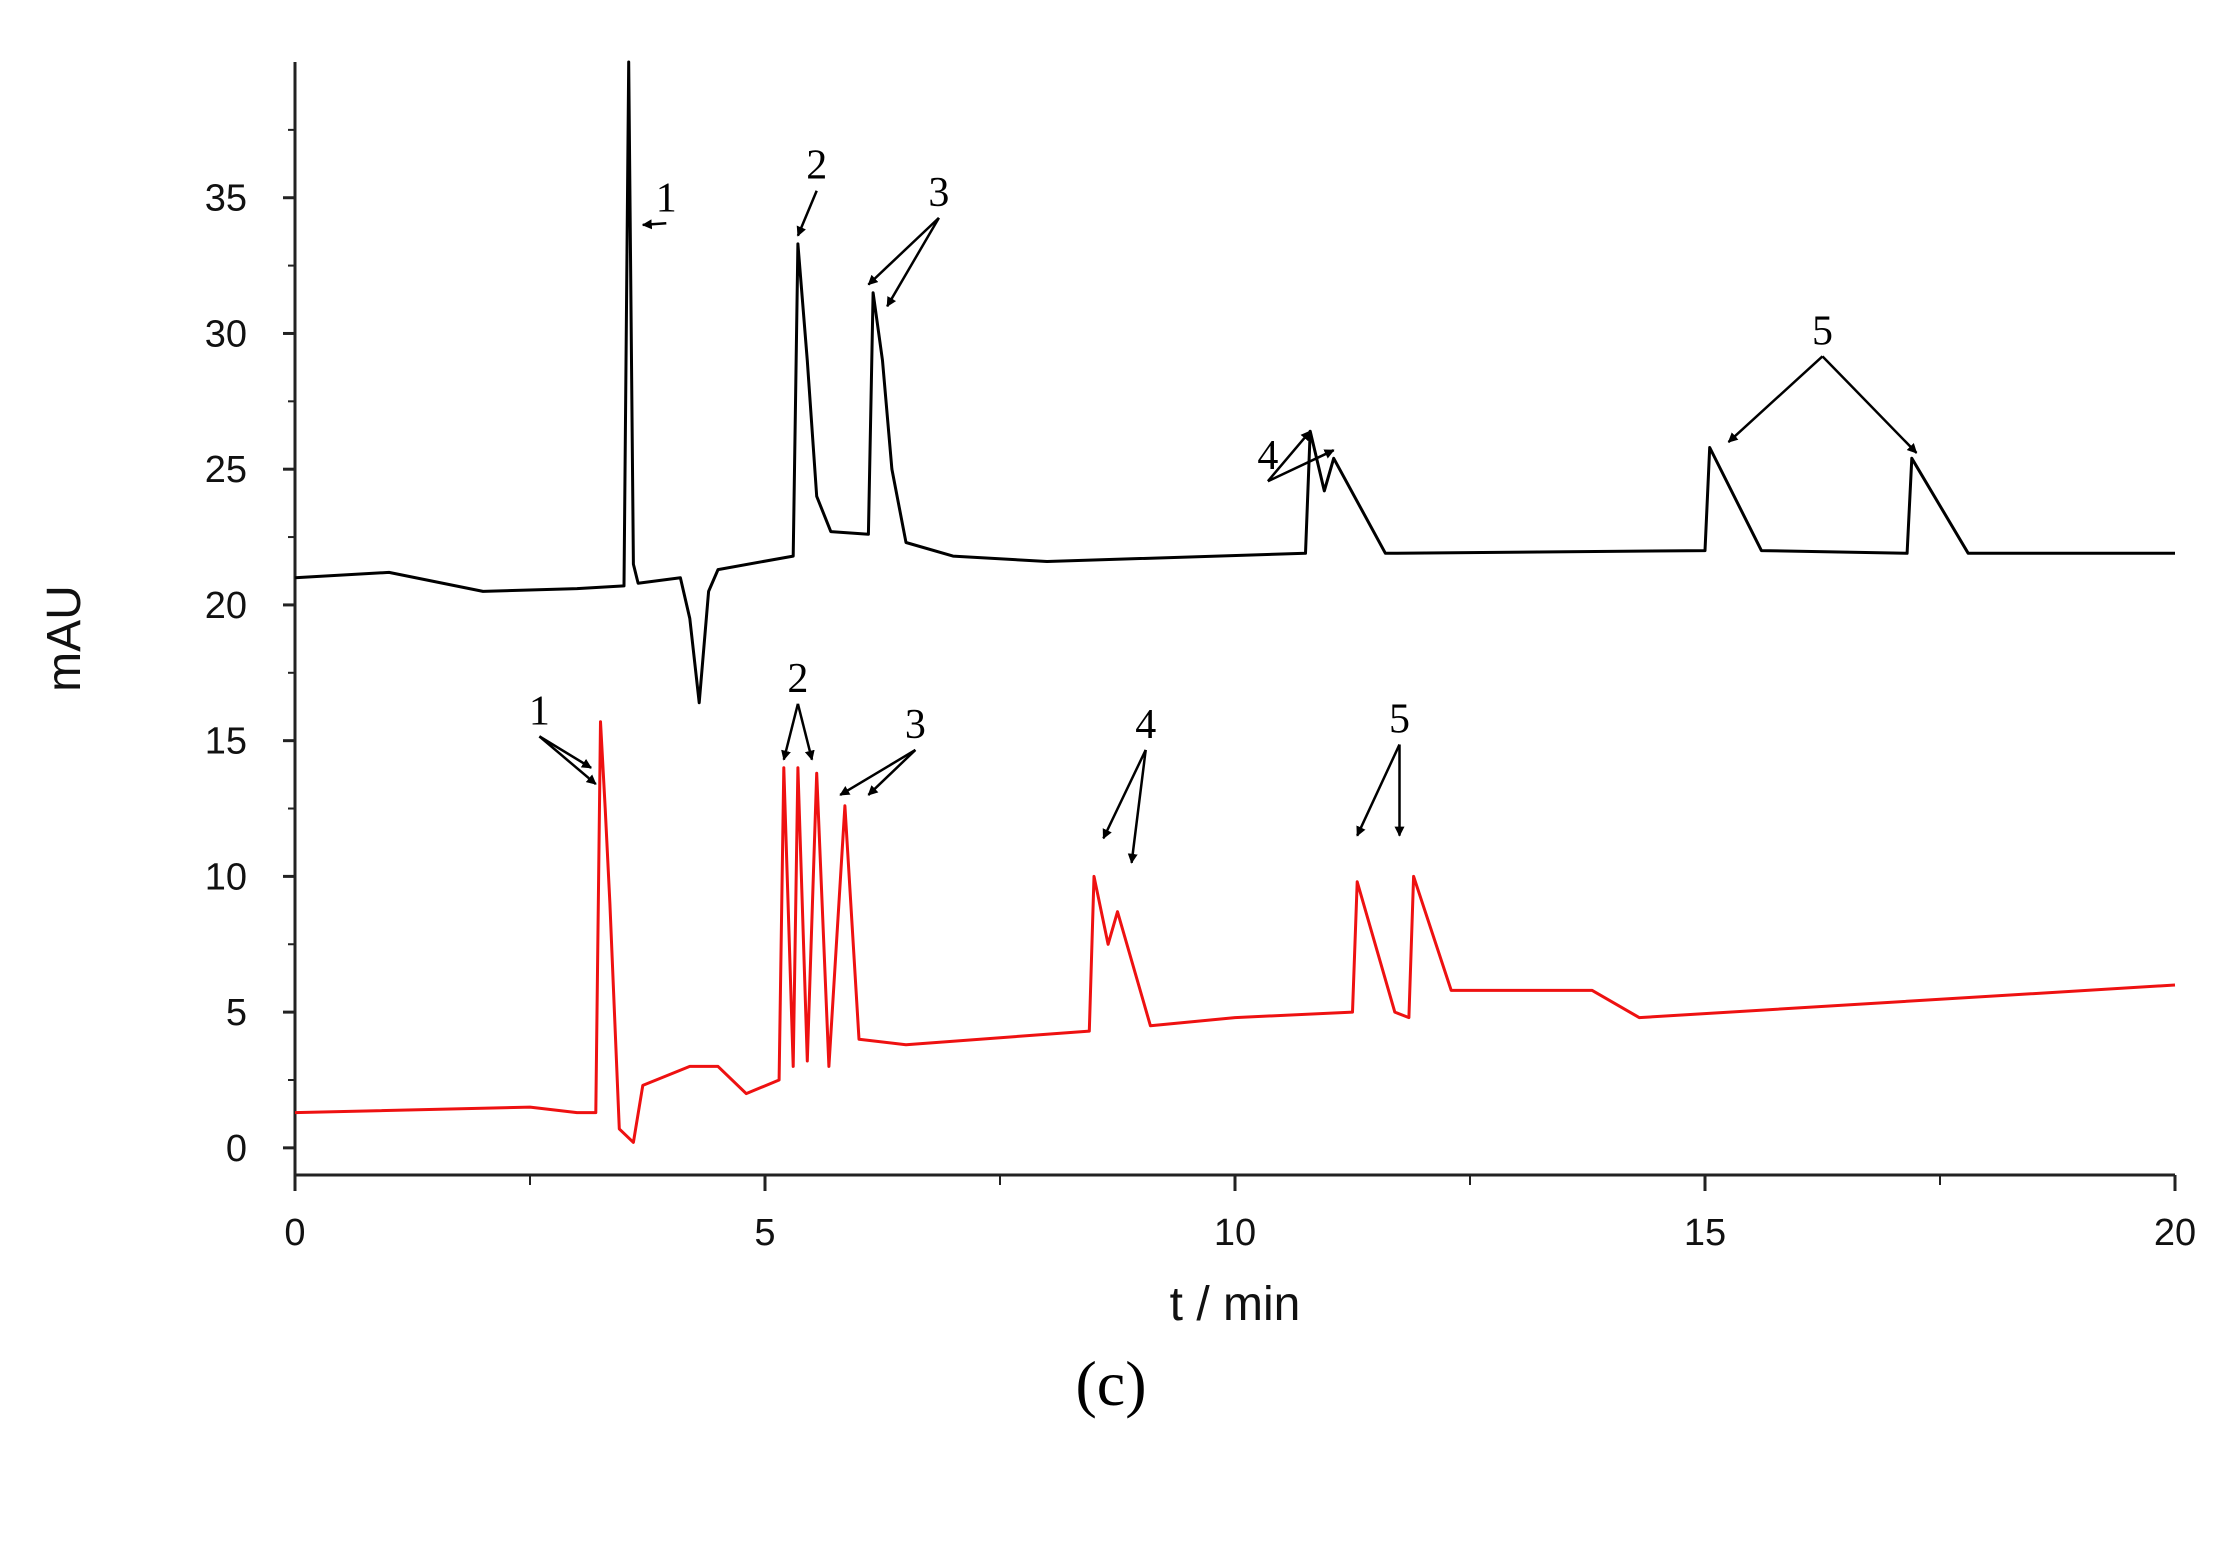 This screenshot has width=2222, height=1549. What do you see at coordinates (226, 199) in the screenshot?
I see `y-tick-label: 35` at bounding box center [226, 199].